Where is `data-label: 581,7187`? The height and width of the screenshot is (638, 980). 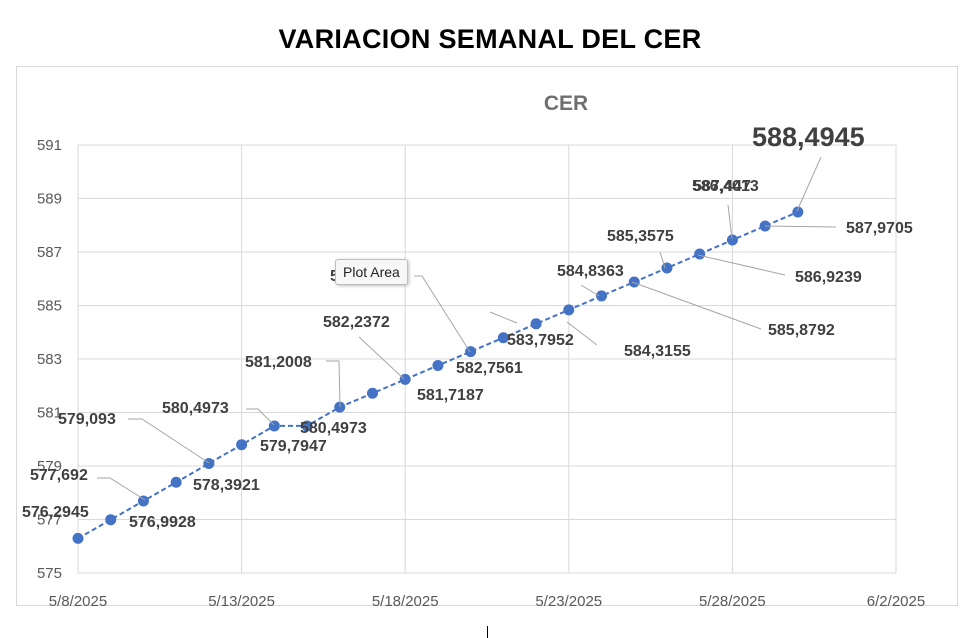
data-label: 581,7187 is located at coordinates (450, 395).